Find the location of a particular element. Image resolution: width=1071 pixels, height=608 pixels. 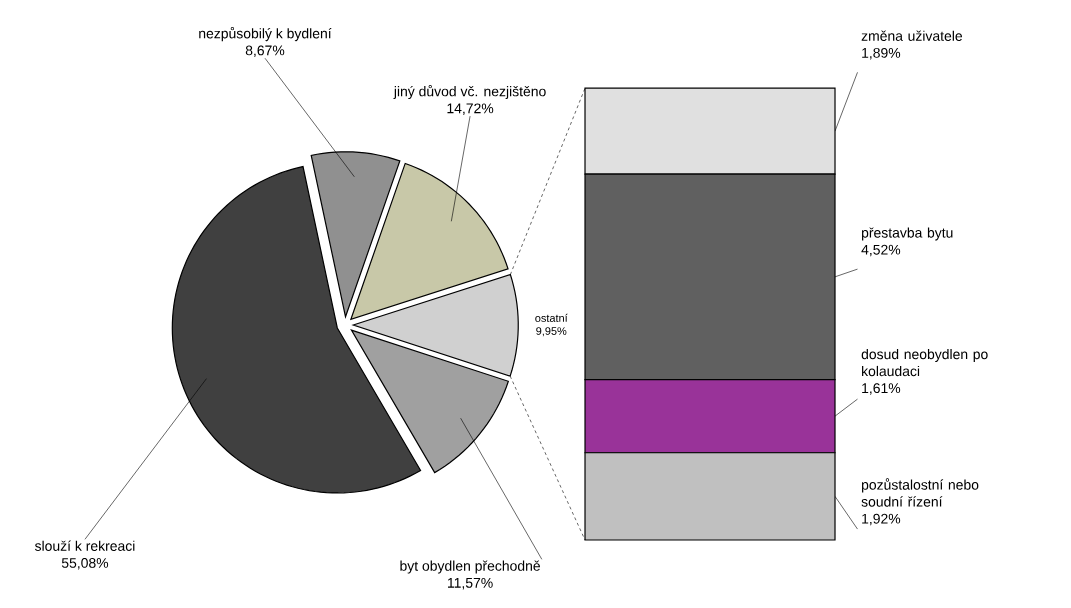

slice-label: jiný důvod vč. nezjištěno is located at coordinates (469, 92).